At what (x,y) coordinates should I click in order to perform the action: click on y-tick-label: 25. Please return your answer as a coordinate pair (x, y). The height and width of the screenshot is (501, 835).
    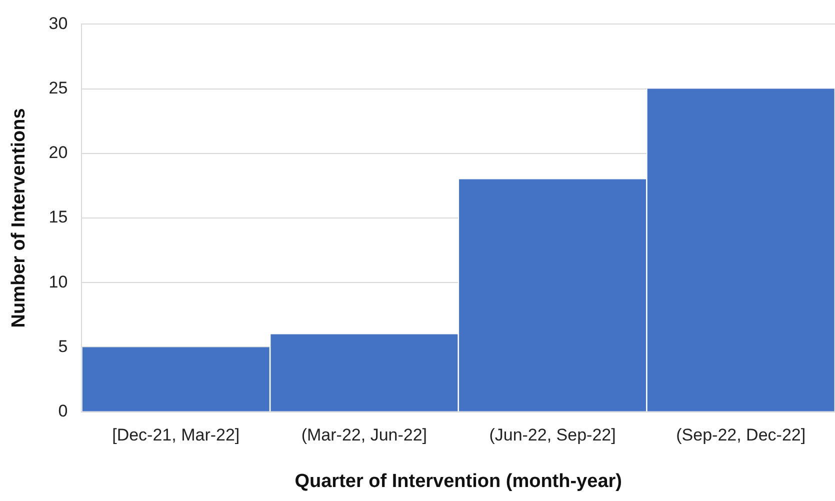
    Looking at the image, I should click on (58, 88).